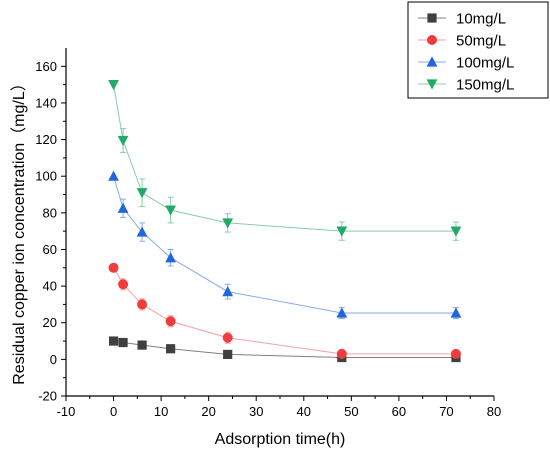  Describe the element at coordinates (161, 411) in the screenshot. I see `x-tick-label: 10` at that location.